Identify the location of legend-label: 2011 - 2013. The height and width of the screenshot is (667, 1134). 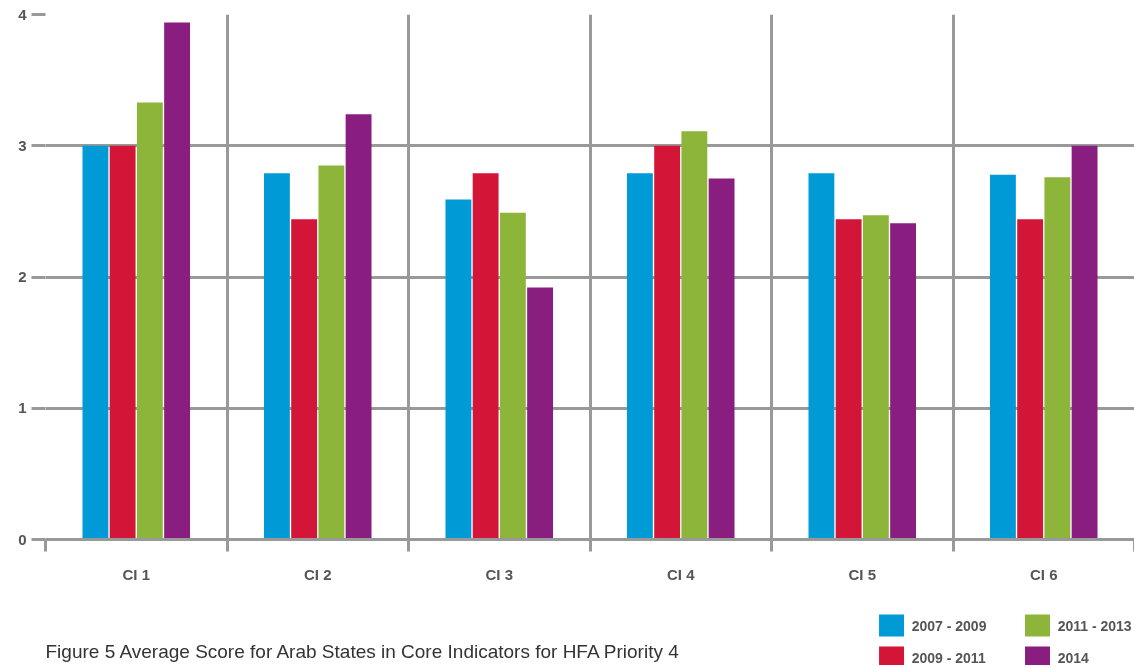
(1094, 625).